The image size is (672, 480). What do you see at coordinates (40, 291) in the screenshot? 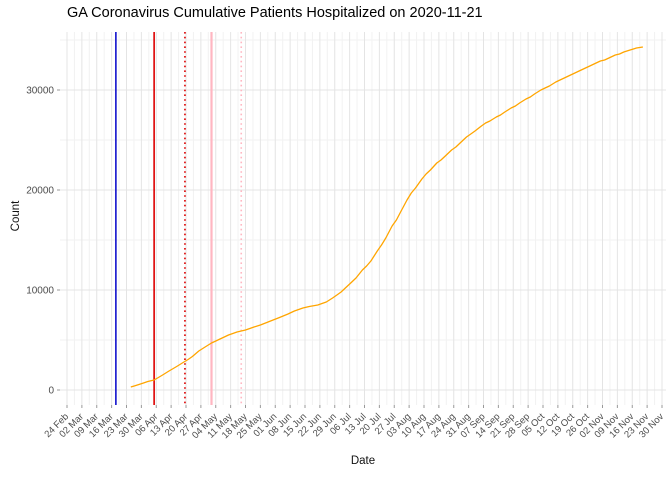
I see `y-tick-label: 10000` at bounding box center [40, 291].